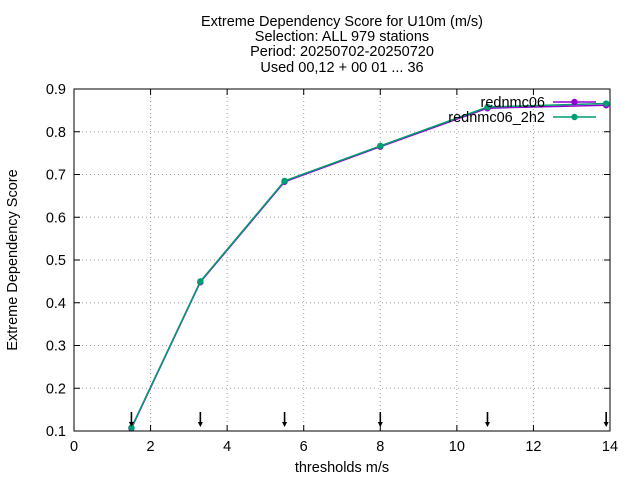  I want to click on x-tick-label: 0, so click(74, 447).